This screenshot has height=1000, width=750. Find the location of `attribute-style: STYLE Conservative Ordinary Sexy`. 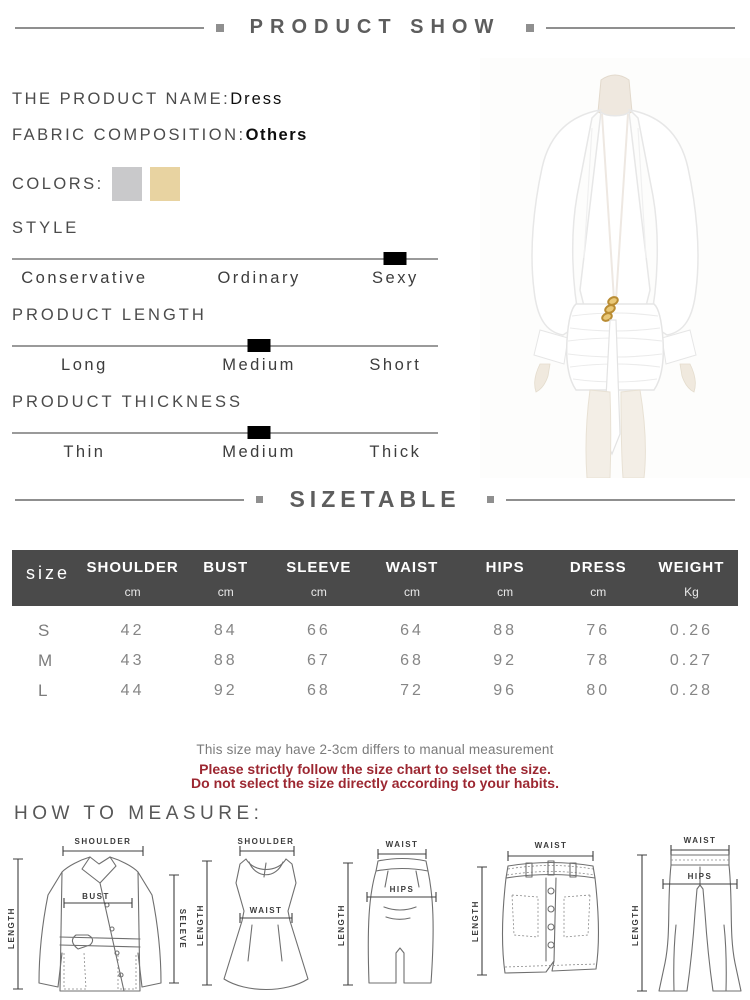

attribute-style: STYLE Conservative Ordinary Sexy is located at coordinates (225, 254).